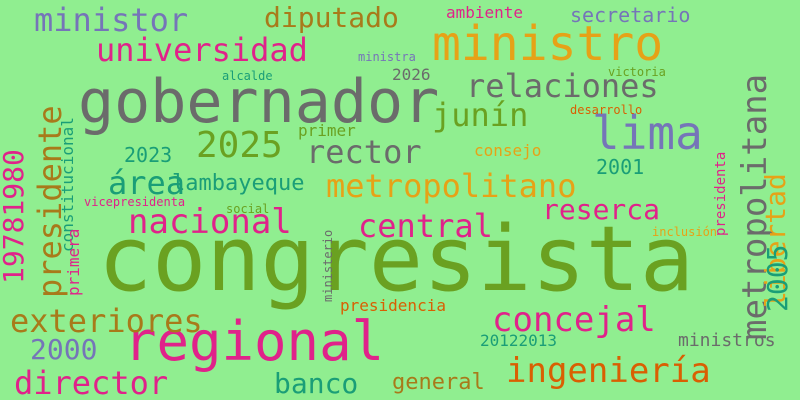 This screenshot has height=400, width=800. What do you see at coordinates (316, 383) in the screenshot?
I see `word-banco: banco` at bounding box center [316, 383].